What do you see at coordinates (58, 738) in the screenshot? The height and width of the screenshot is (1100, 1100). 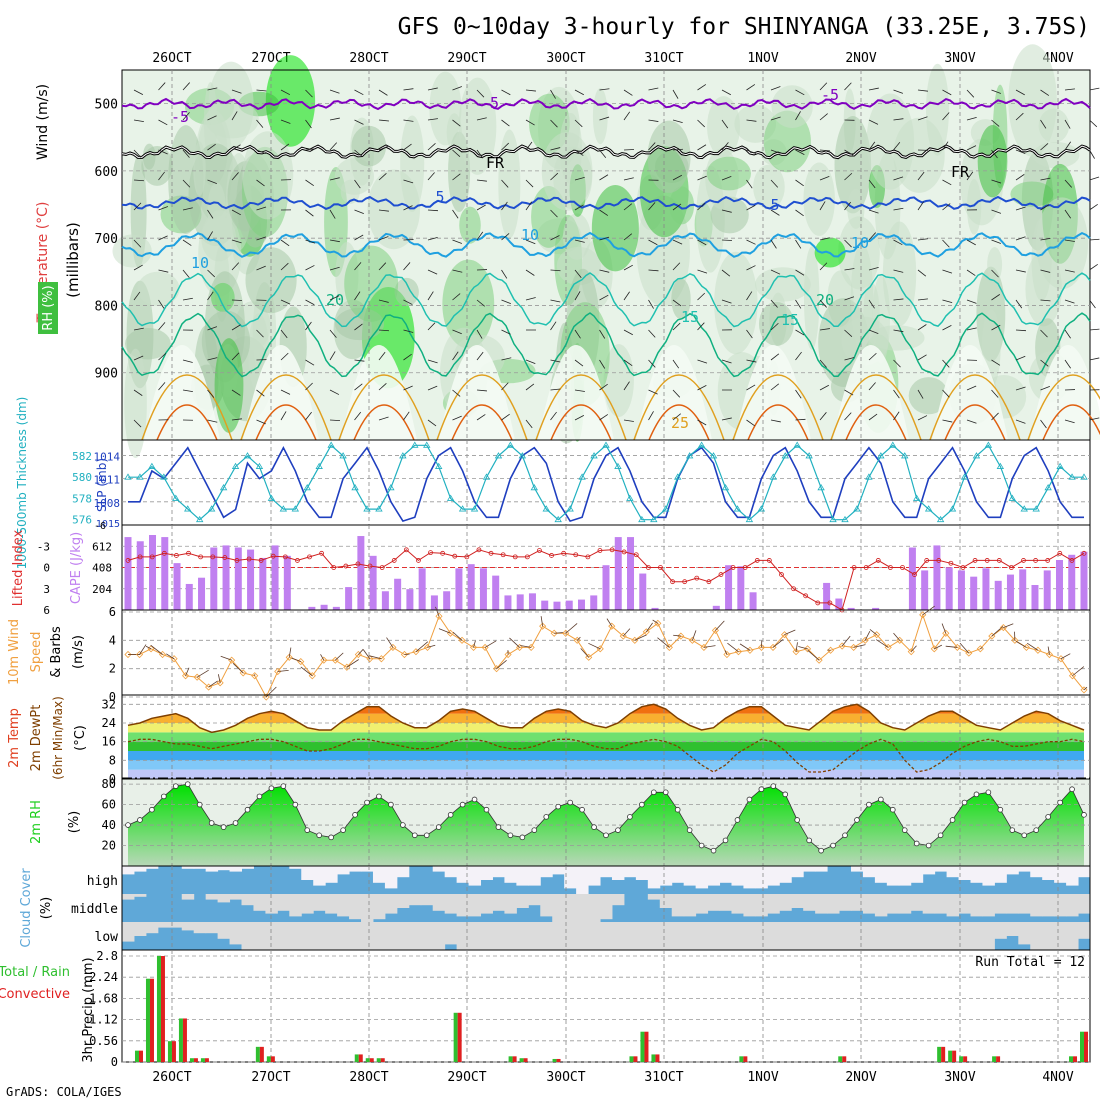 I see `minmax-label: (6hr Min/Max)` at bounding box center [58, 738].